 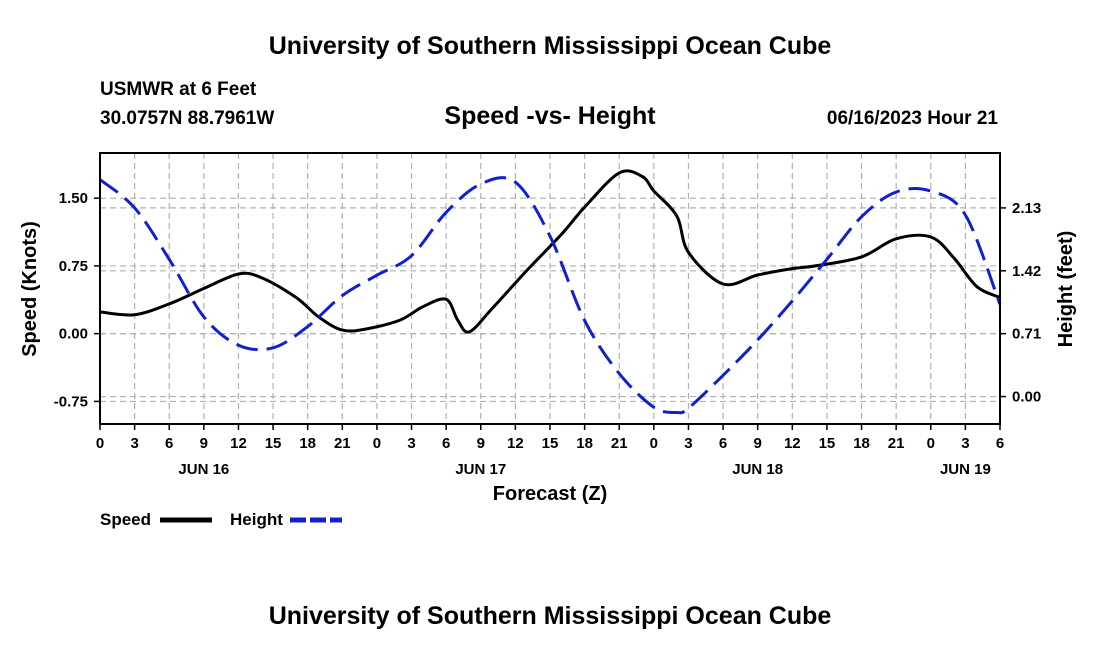 What do you see at coordinates (203, 469) in the screenshot?
I see `date-label: JUN 16` at bounding box center [203, 469].